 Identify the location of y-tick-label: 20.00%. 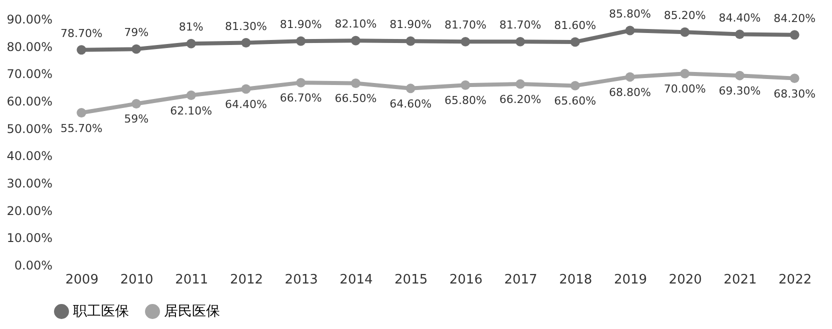
(29, 211).